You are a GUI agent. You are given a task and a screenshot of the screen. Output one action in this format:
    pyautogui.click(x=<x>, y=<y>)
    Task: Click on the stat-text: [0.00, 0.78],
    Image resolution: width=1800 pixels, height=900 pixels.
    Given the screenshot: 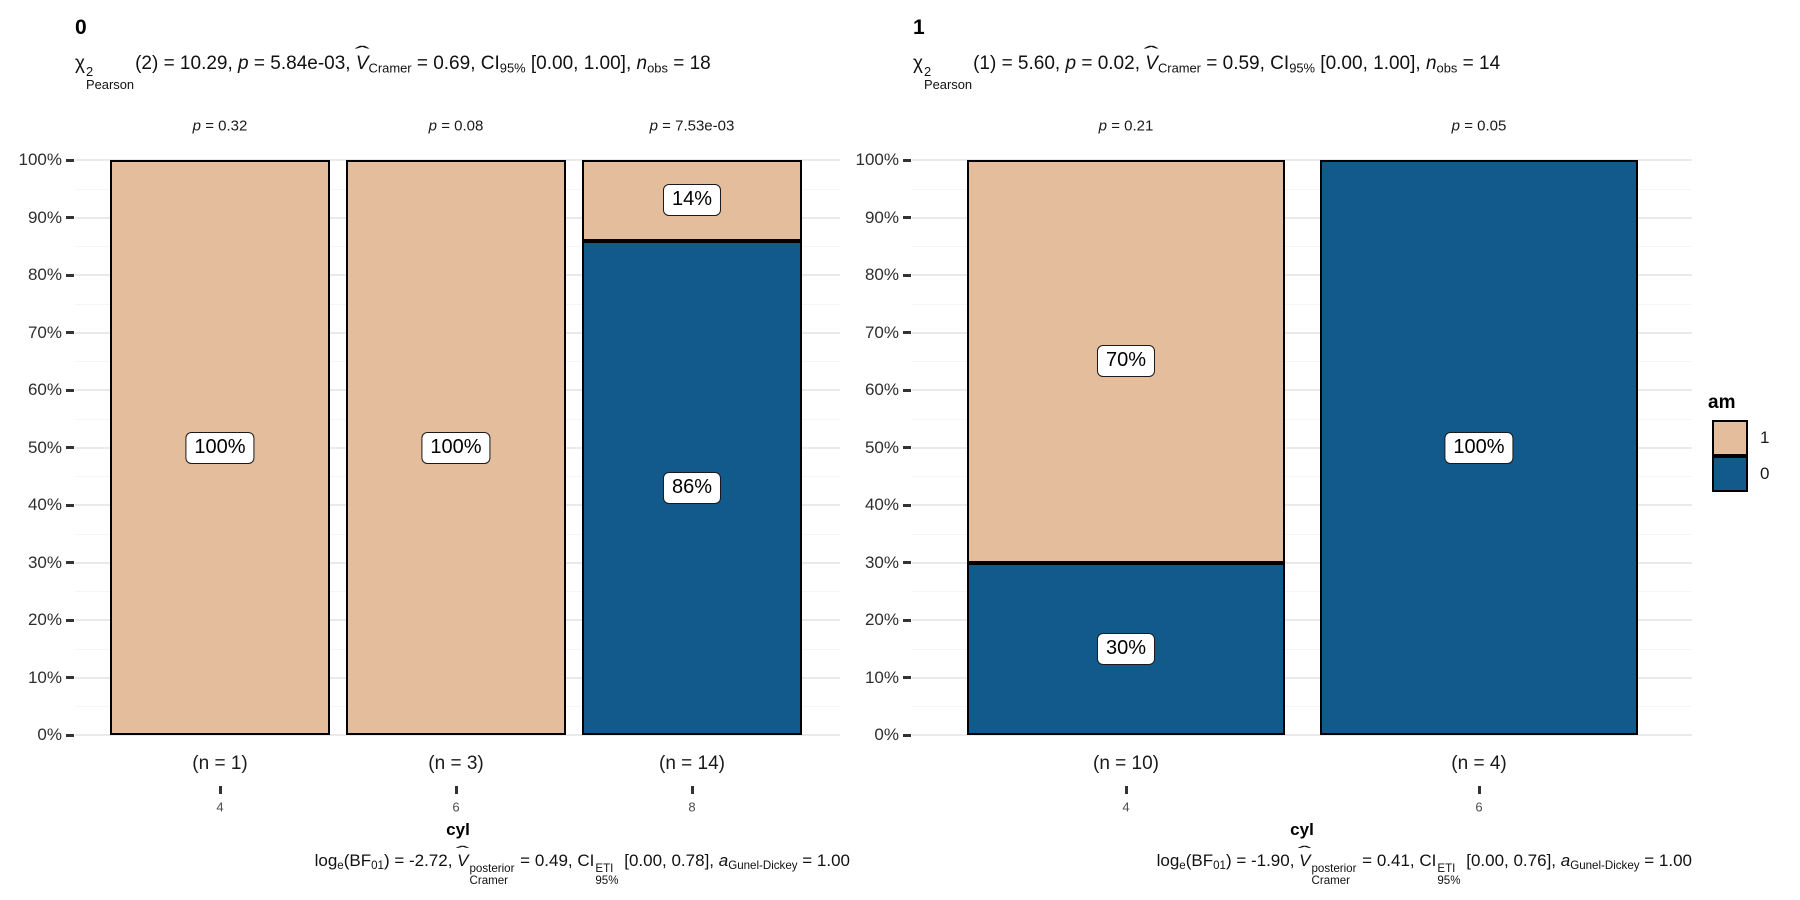 What is the action you would take?
    pyautogui.click(x=669, y=860)
    